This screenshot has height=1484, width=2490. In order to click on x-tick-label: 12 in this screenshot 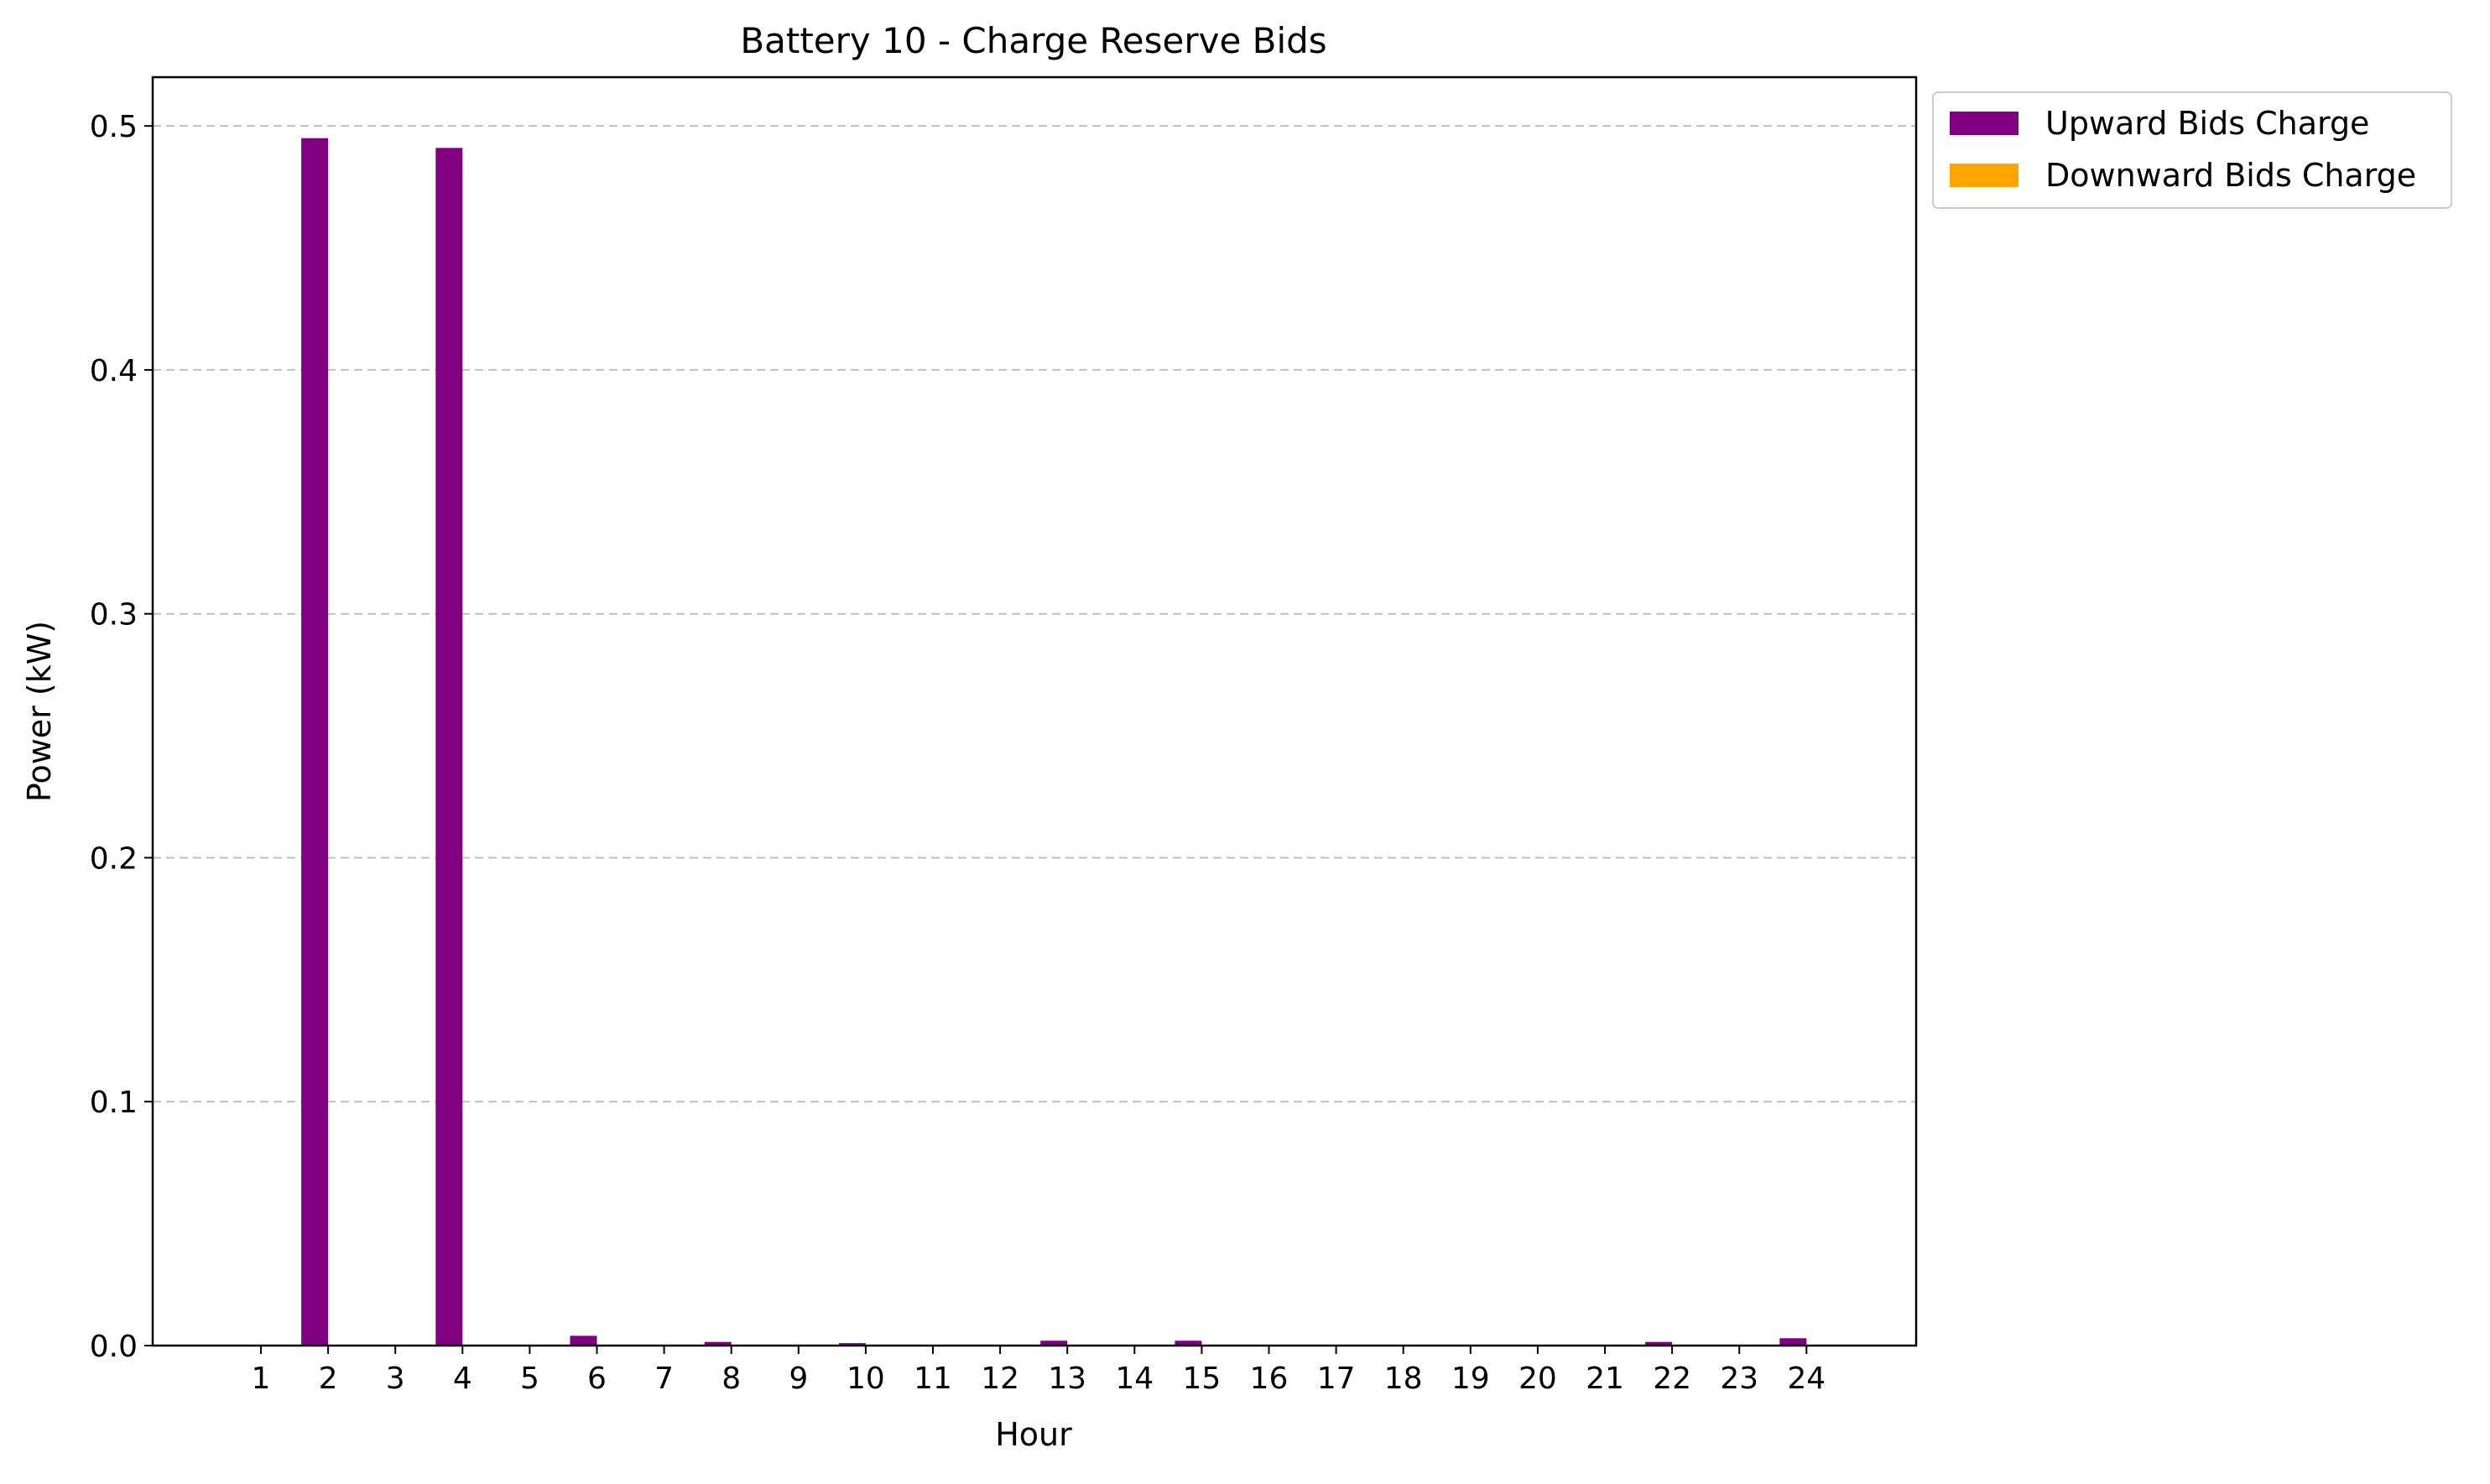, I will do `click(1000, 1379)`.